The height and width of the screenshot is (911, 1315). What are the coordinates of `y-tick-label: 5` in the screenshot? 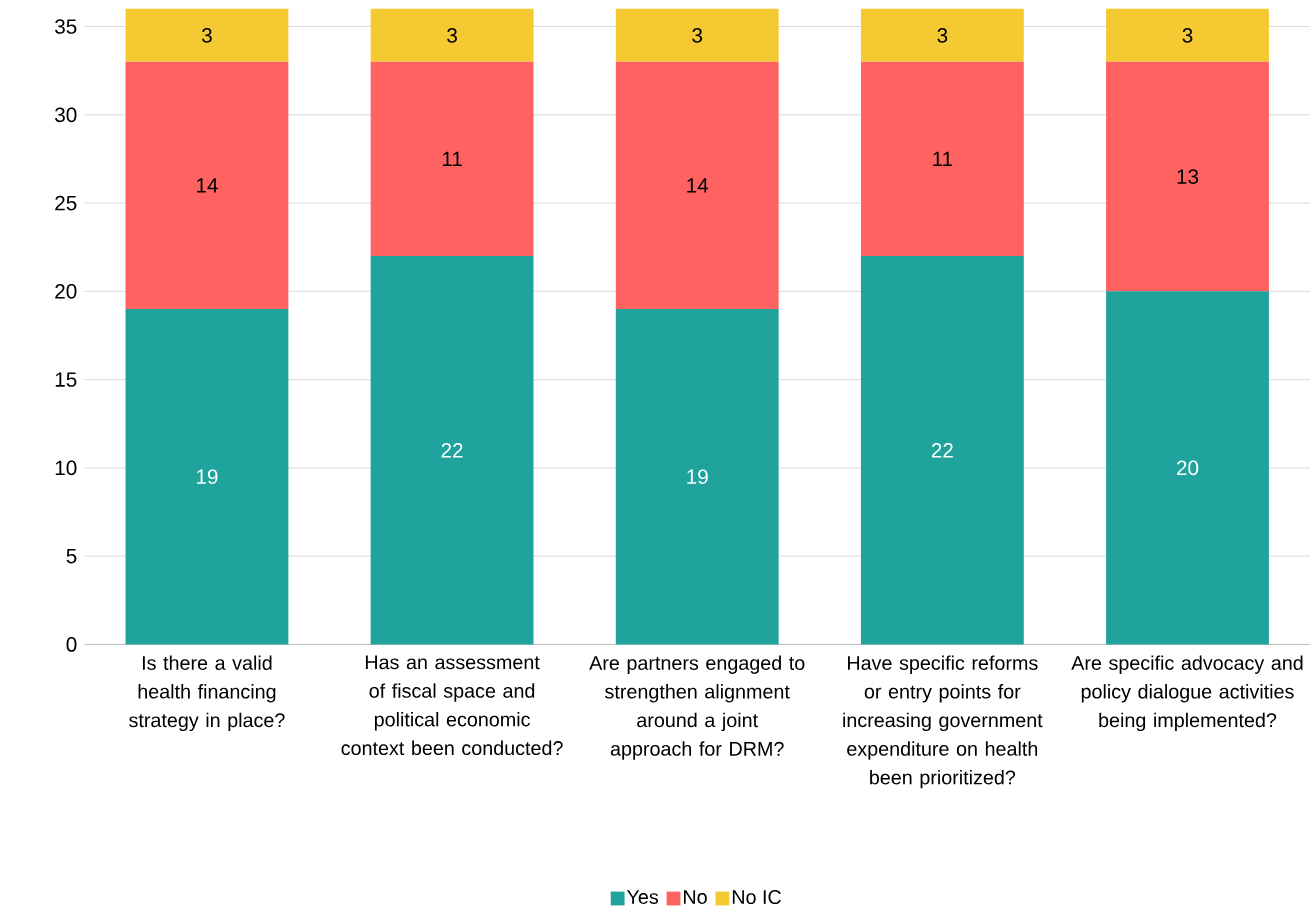 It's located at (71, 556).